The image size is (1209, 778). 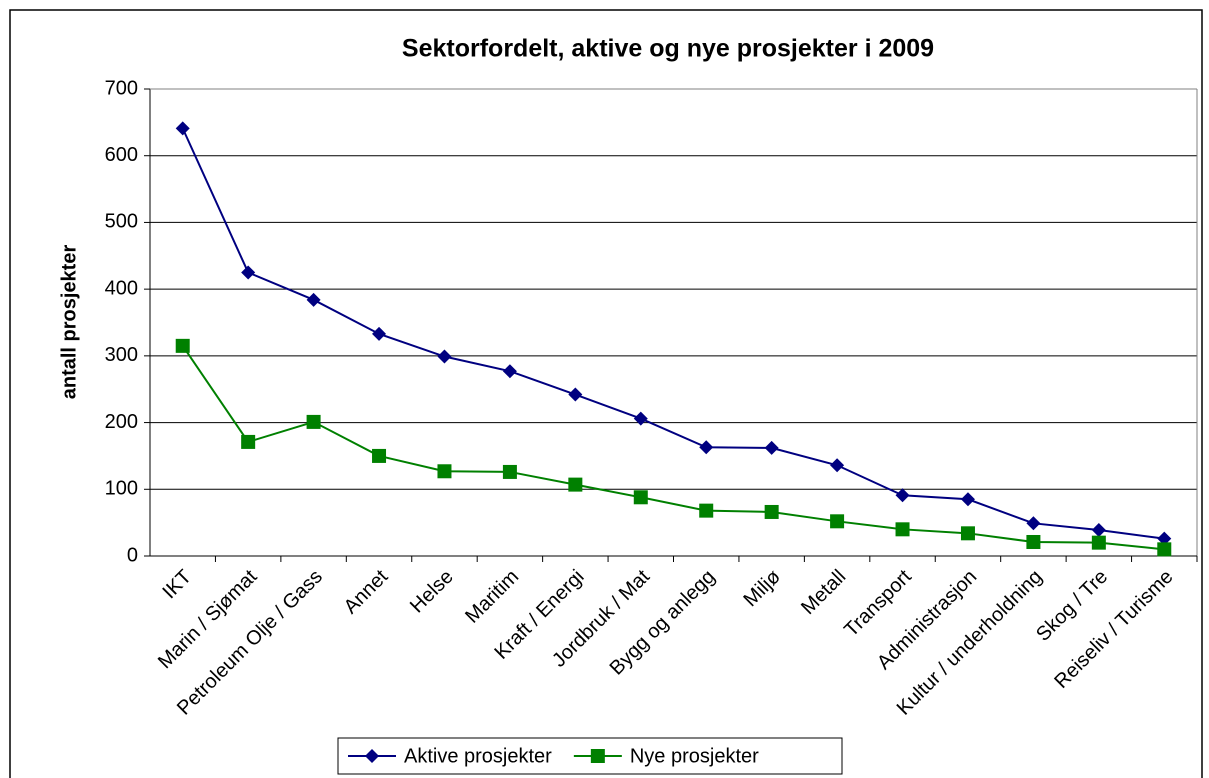 What do you see at coordinates (121, 422) in the screenshot?
I see `y-tick-label: 200` at bounding box center [121, 422].